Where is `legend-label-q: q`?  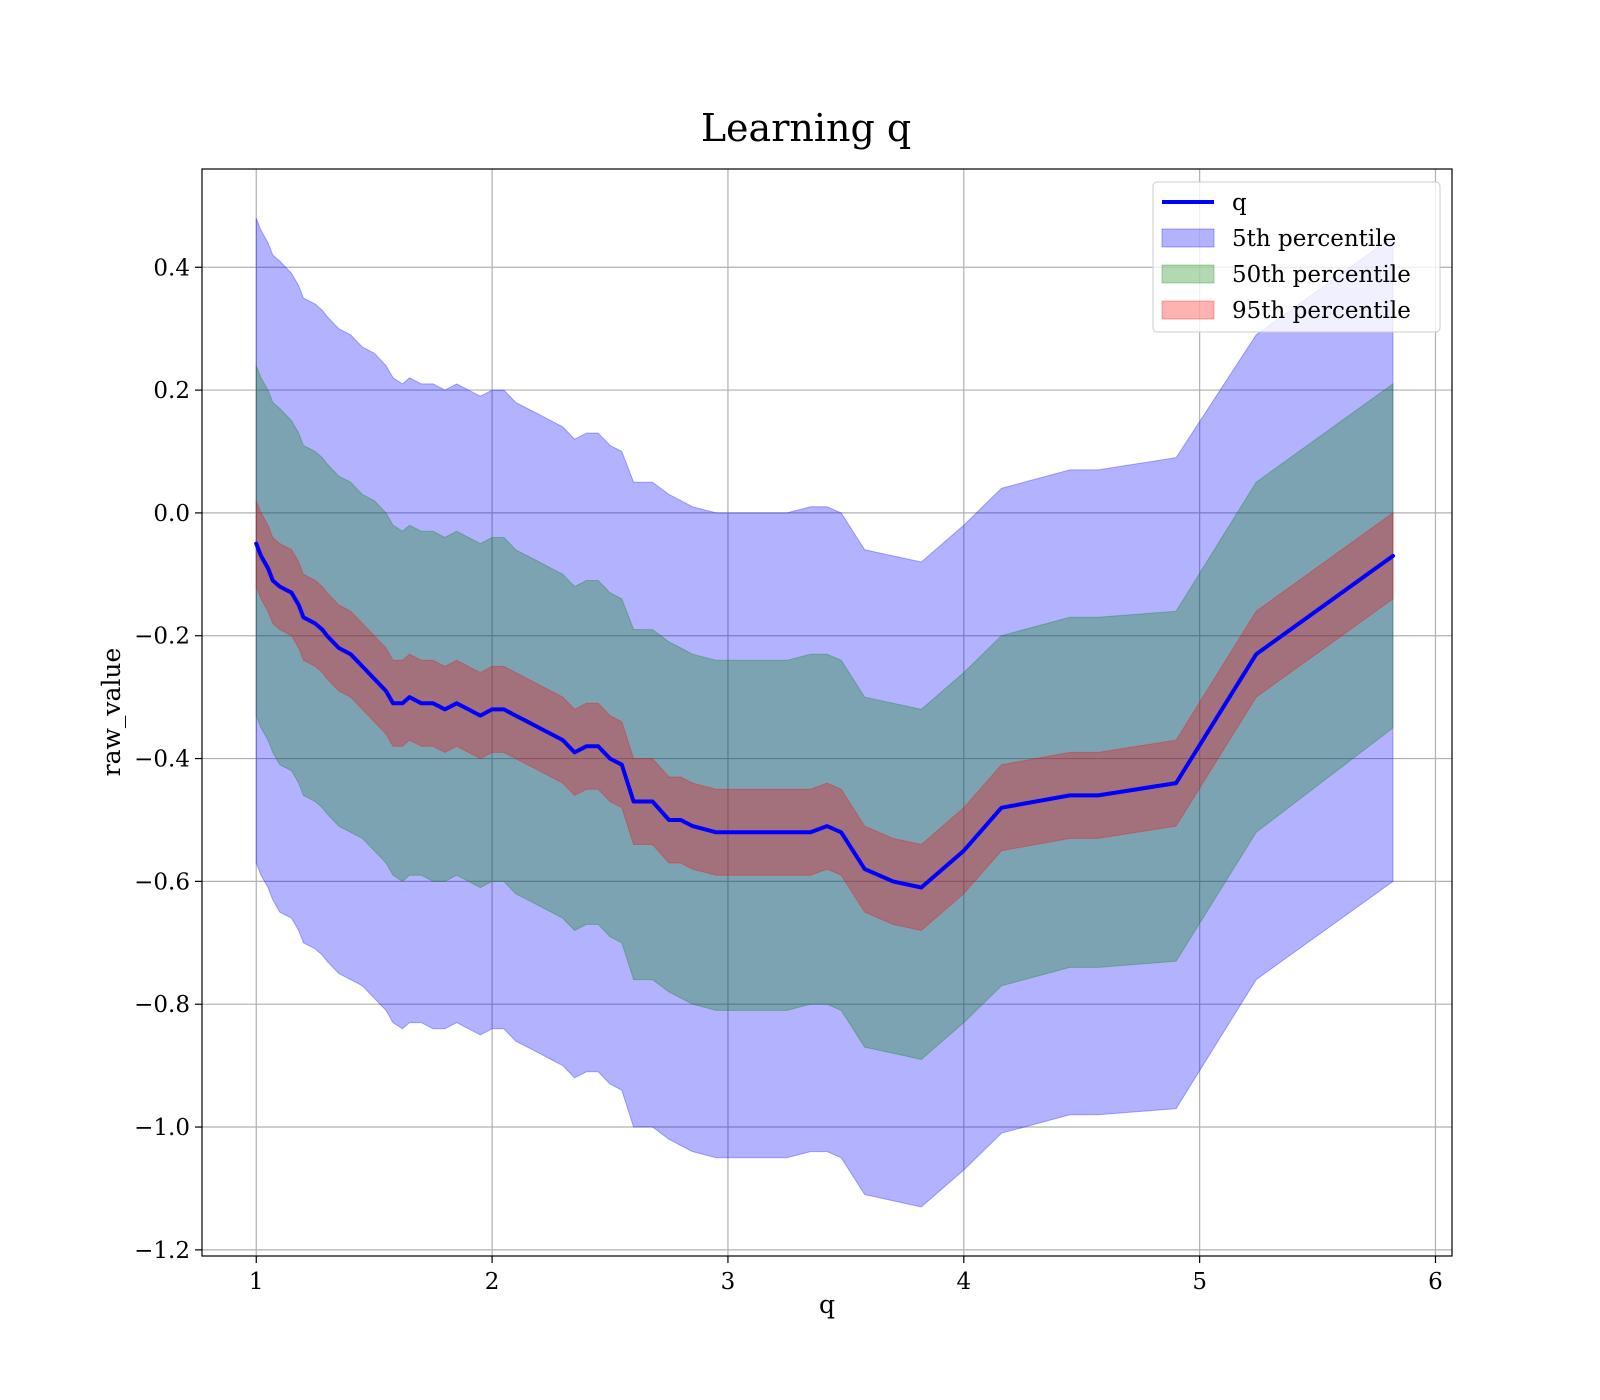
legend-label-q: q is located at coordinates (1239, 203).